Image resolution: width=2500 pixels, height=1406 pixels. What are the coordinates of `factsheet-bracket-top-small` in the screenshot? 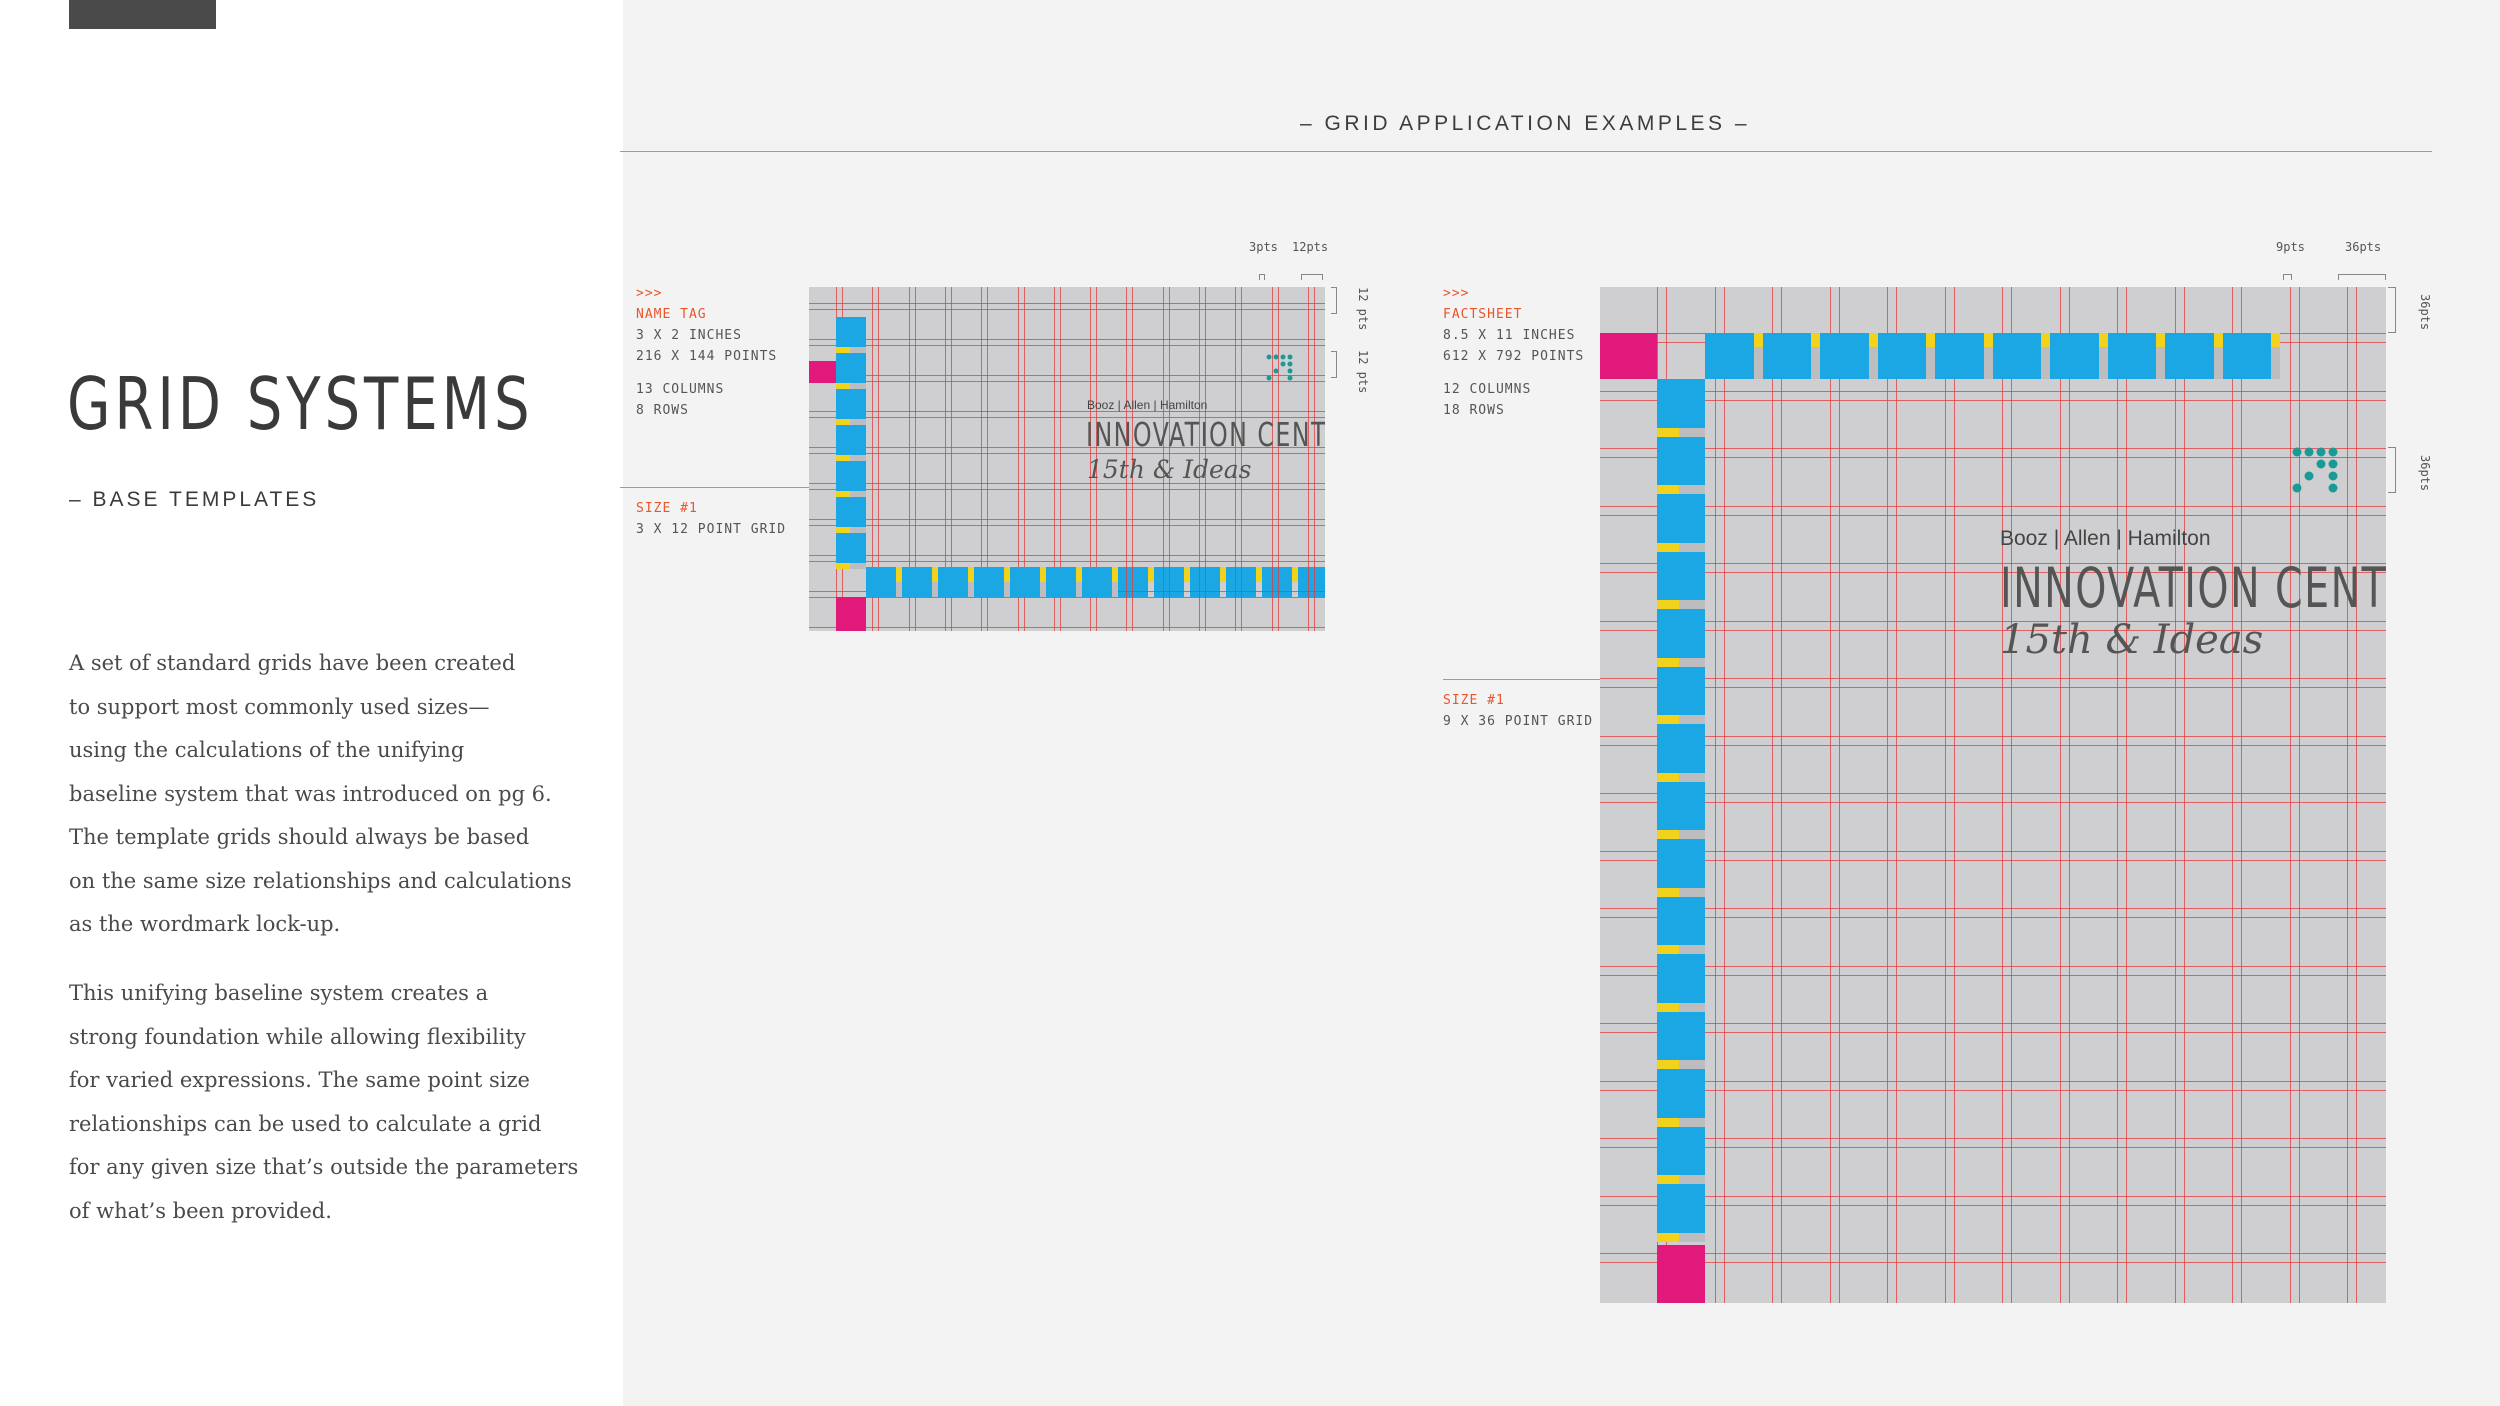 It's located at (2287, 277).